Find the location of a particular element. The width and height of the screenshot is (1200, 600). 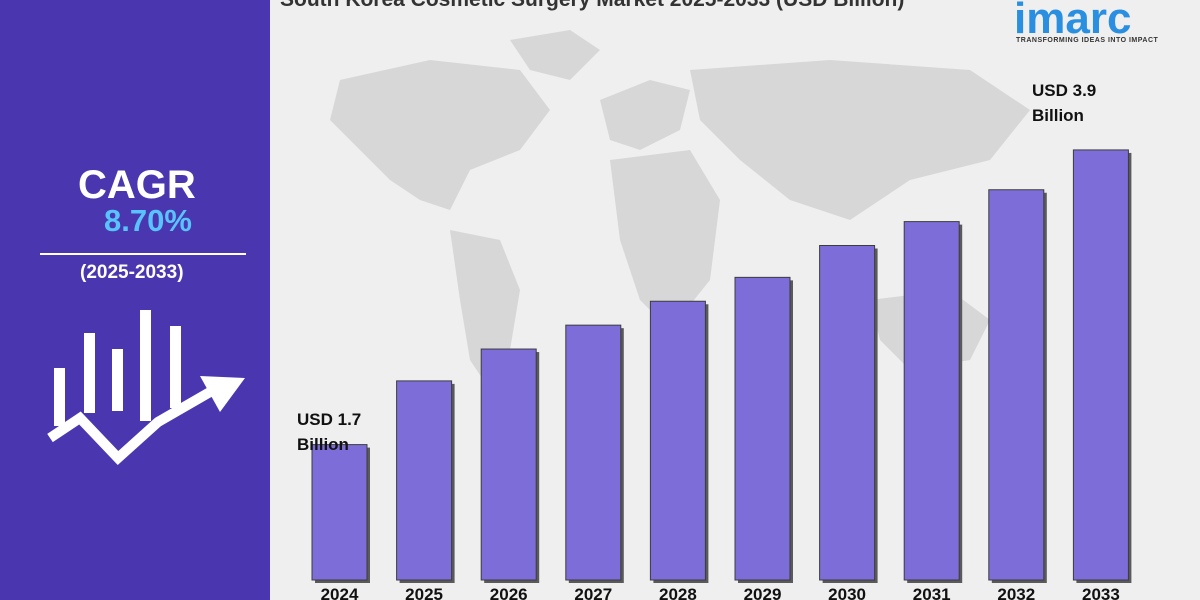

brand-tagline: TRANSFORMING IDEAS INTO IMPACT is located at coordinates (1087, 40).